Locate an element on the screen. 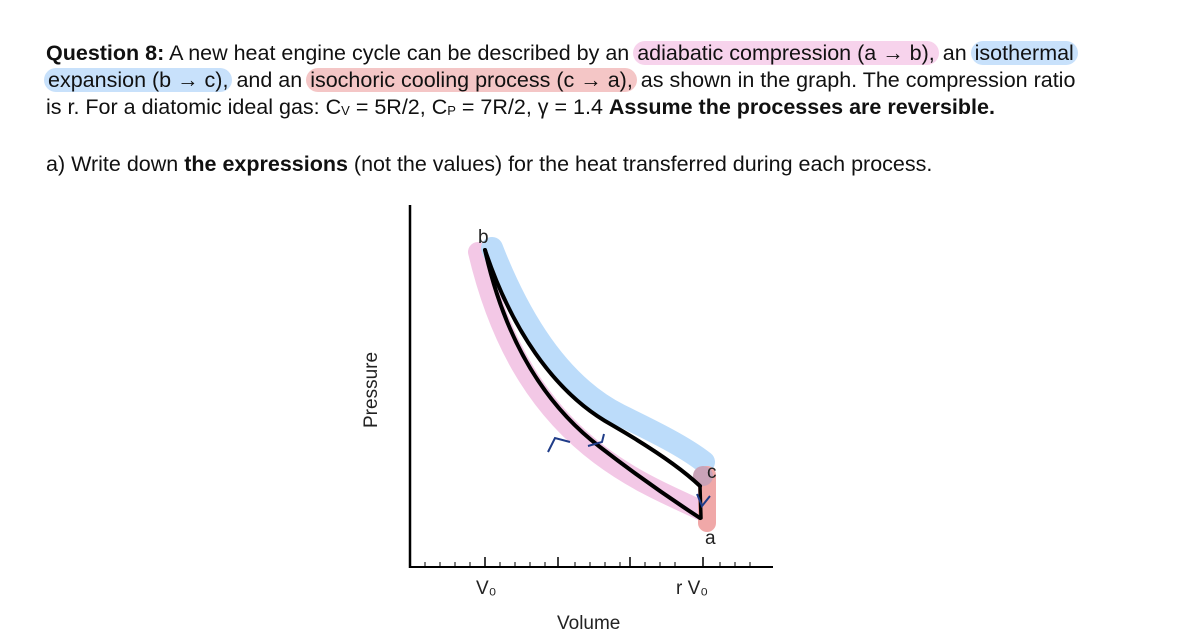 The height and width of the screenshot is (643, 1177). assume-reversible: Assume the processes are reversible. is located at coordinates (801, 107).